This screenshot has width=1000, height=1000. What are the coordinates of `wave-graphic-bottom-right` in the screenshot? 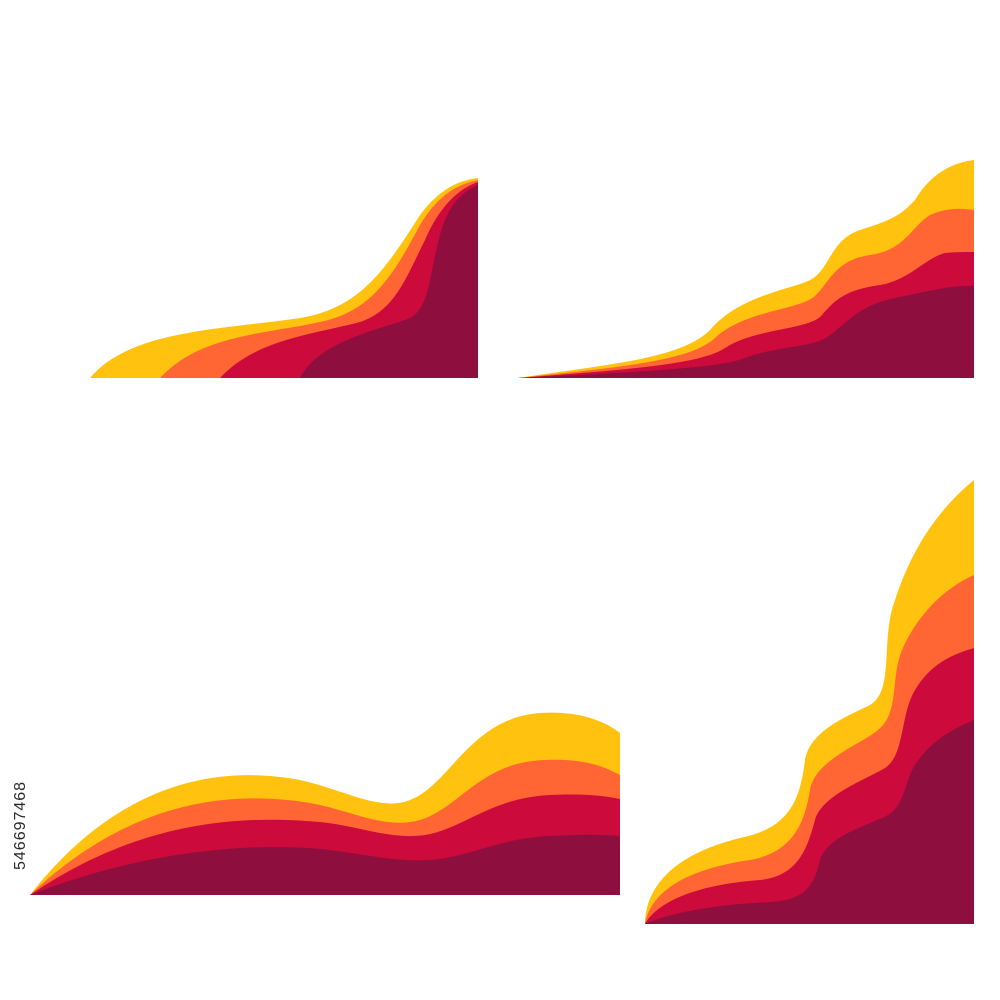 It's located at (809, 702).